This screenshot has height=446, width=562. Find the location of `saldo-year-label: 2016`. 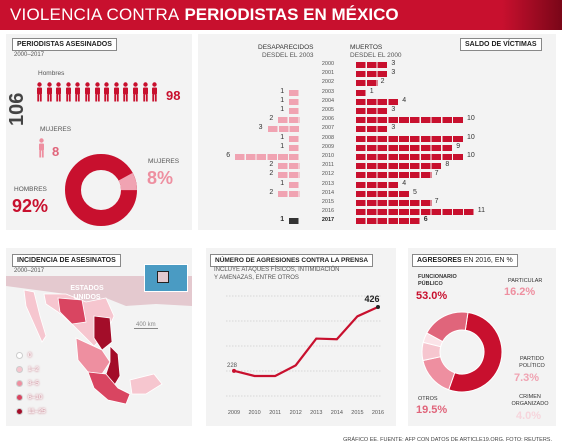

saldo-year-label: 2016 is located at coordinates (328, 211).